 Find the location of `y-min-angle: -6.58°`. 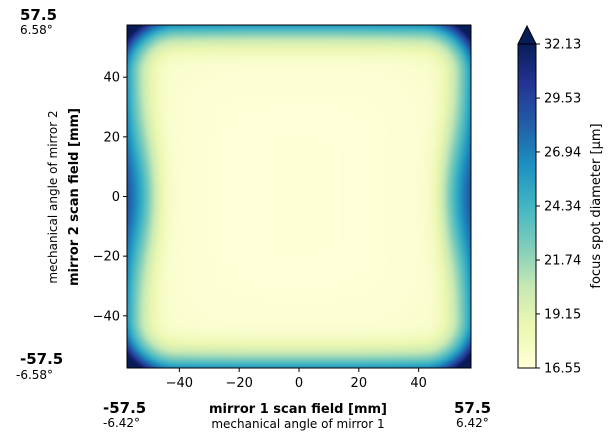

y-min-angle: -6.58° is located at coordinates (35, 375).